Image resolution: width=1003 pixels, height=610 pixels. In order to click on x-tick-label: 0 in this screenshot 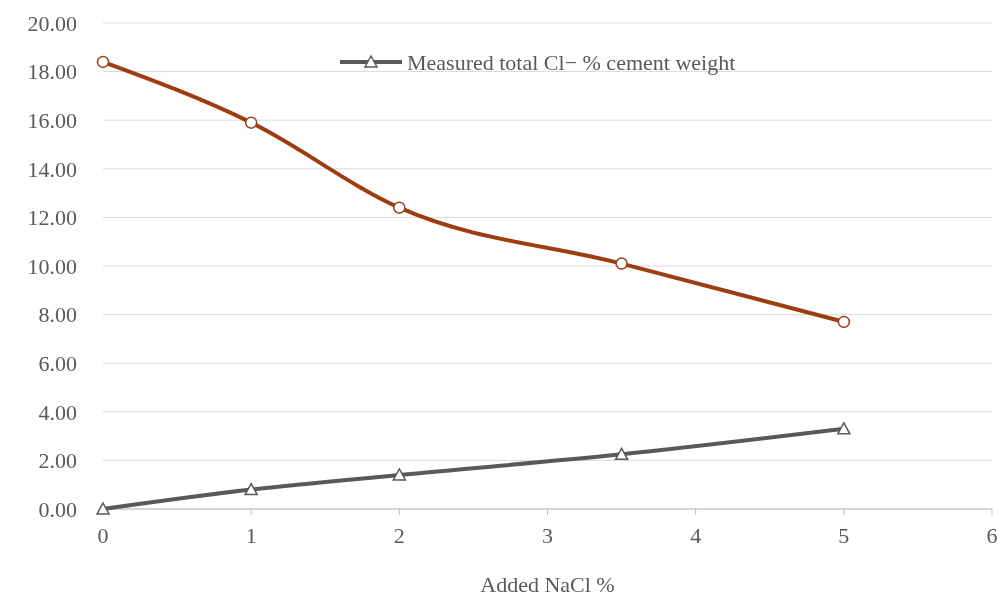, I will do `click(103, 535)`.